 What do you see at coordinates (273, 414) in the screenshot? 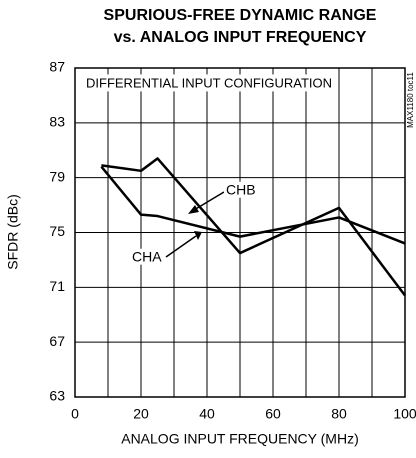
I see `x-tick-label: 60` at bounding box center [273, 414].